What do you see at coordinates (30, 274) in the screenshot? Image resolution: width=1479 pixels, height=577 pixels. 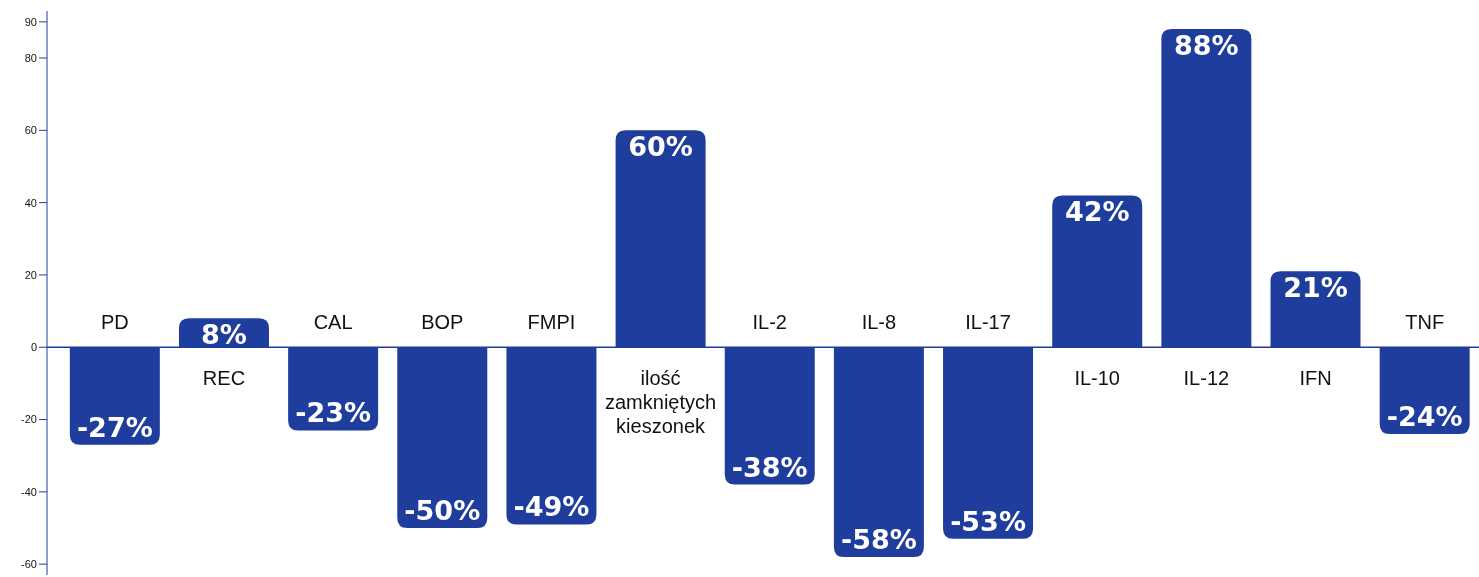 I see `y-tick-label: 20` at bounding box center [30, 274].